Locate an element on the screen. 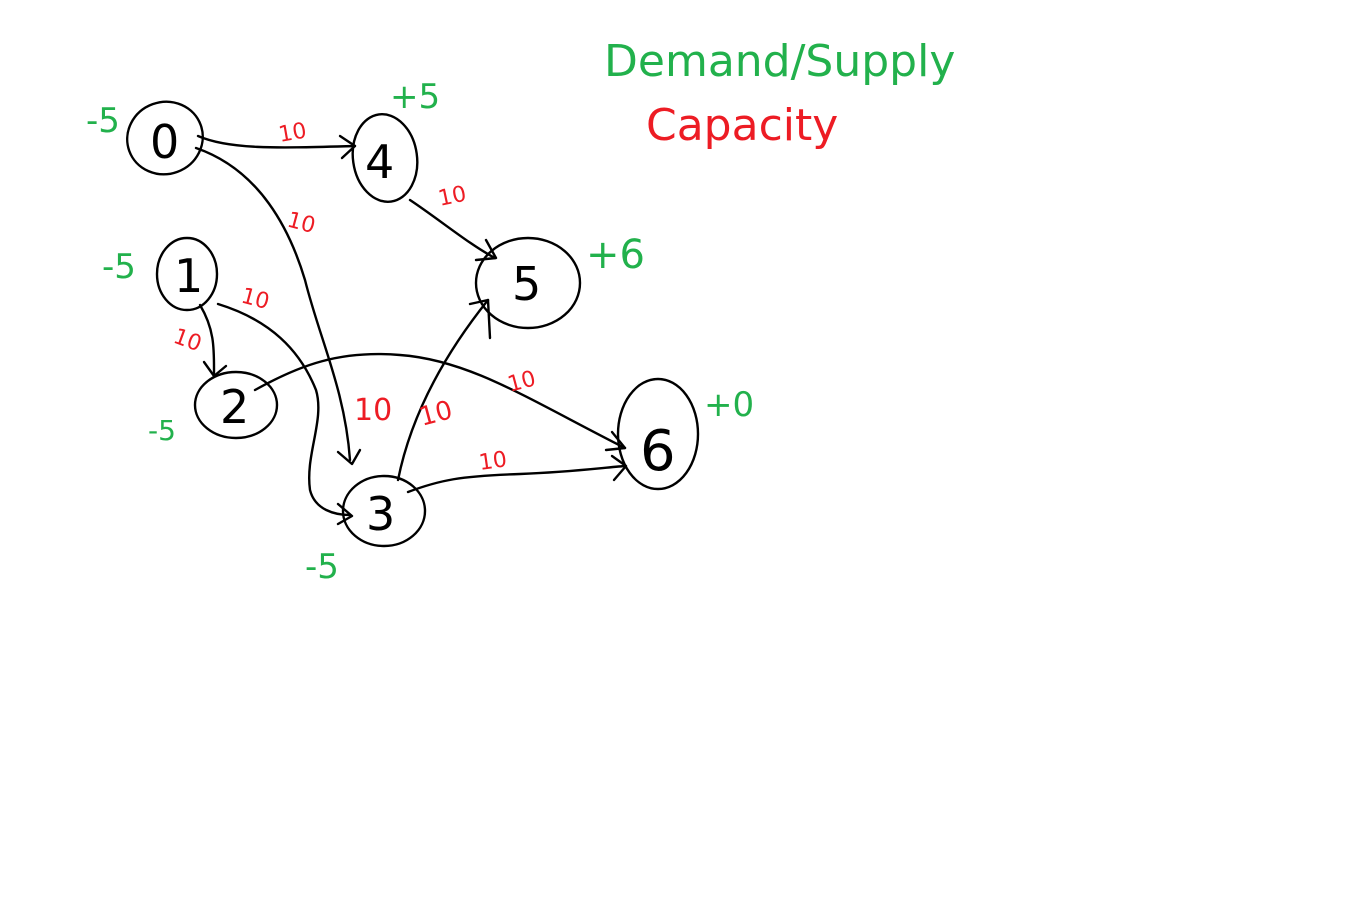 This screenshot has width=1369, height=900. legend-capacity: Capacity is located at coordinates (742, 125).